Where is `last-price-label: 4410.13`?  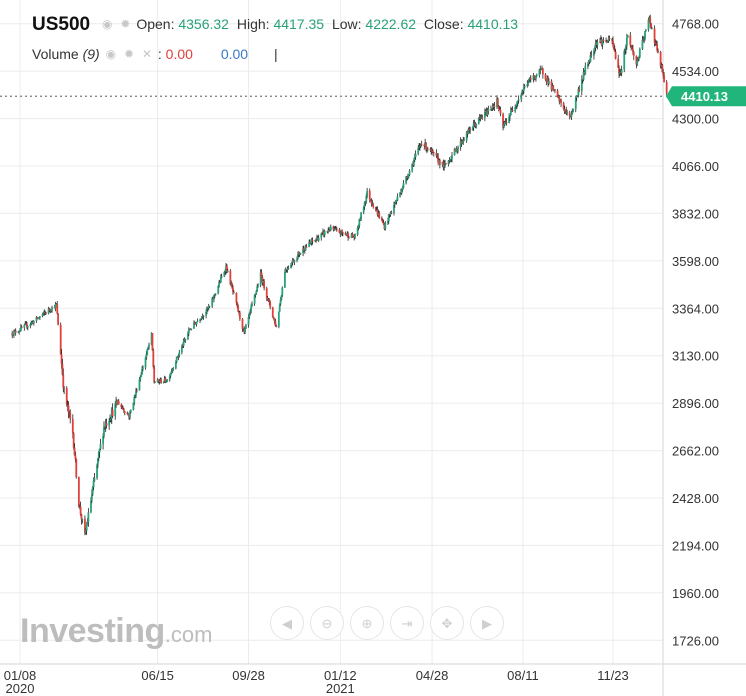
last-price-label: 4410.13 is located at coordinates (704, 96).